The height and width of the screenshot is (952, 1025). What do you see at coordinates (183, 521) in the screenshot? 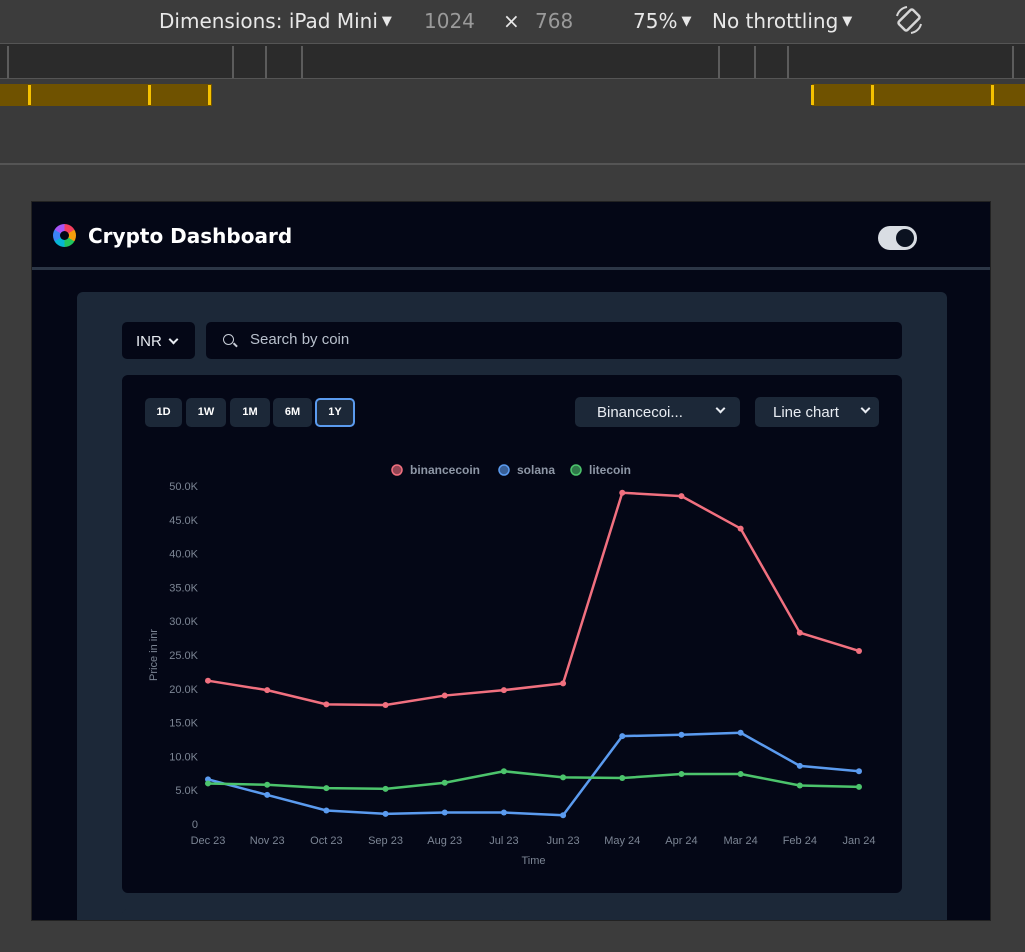
I see `y-tick-label: 45.0K` at bounding box center [183, 521].